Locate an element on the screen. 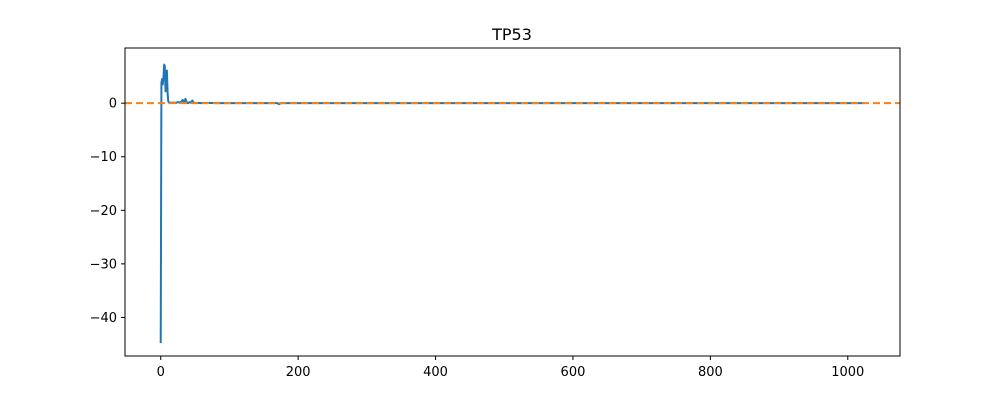 The image size is (1000, 404). x-tick-label: 0 is located at coordinates (161, 372).